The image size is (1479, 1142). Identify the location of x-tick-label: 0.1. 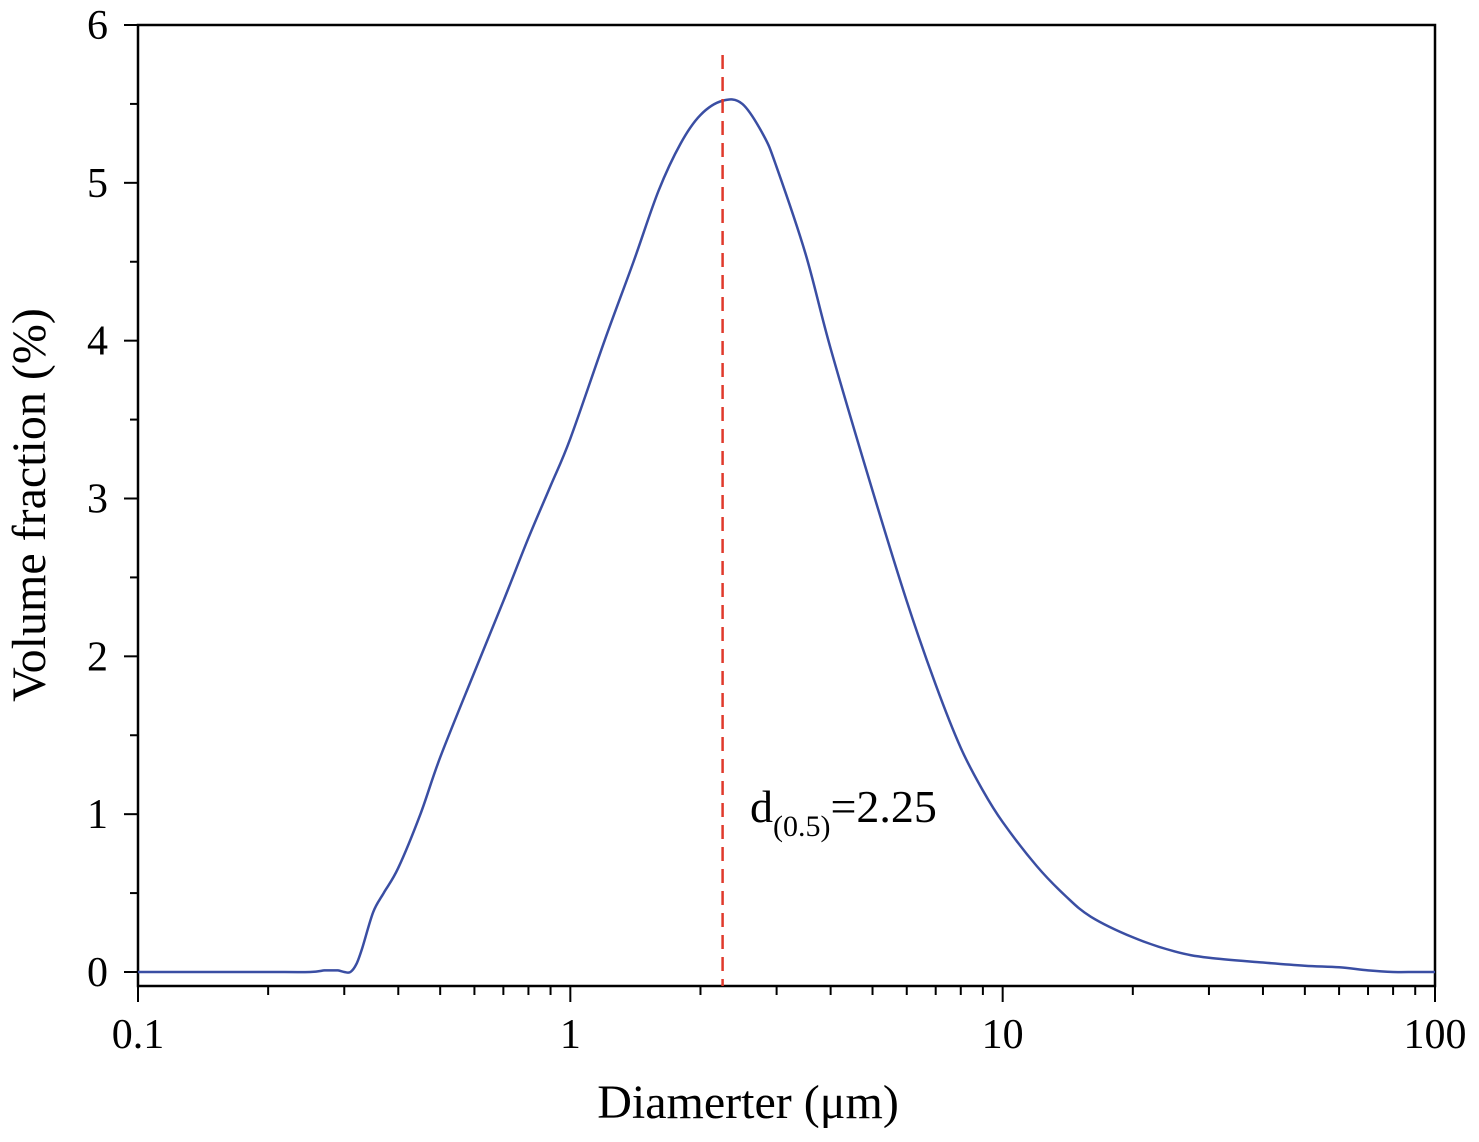
(138, 1035).